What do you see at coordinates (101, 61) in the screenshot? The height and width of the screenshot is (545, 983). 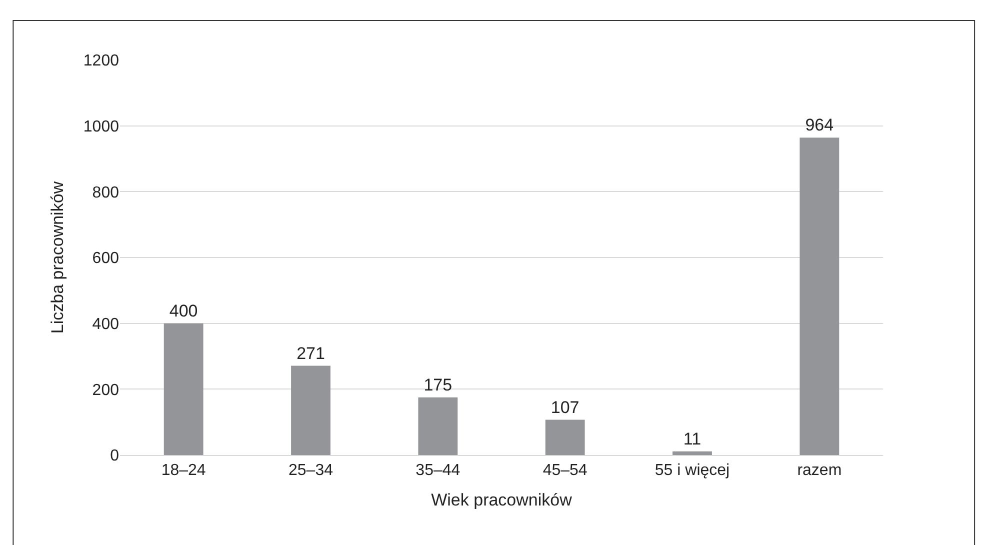 I see `y-tick-label: 1200` at bounding box center [101, 61].